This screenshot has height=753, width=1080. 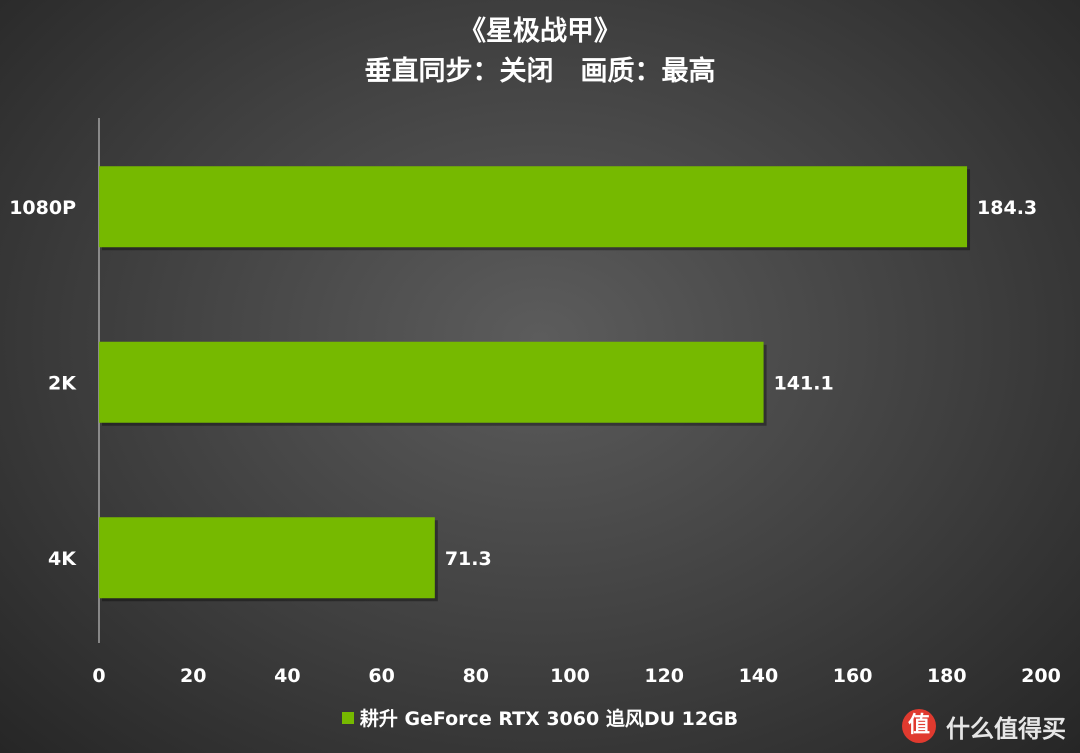 I want to click on y-tick-label: 4K, so click(x=62, y=559).